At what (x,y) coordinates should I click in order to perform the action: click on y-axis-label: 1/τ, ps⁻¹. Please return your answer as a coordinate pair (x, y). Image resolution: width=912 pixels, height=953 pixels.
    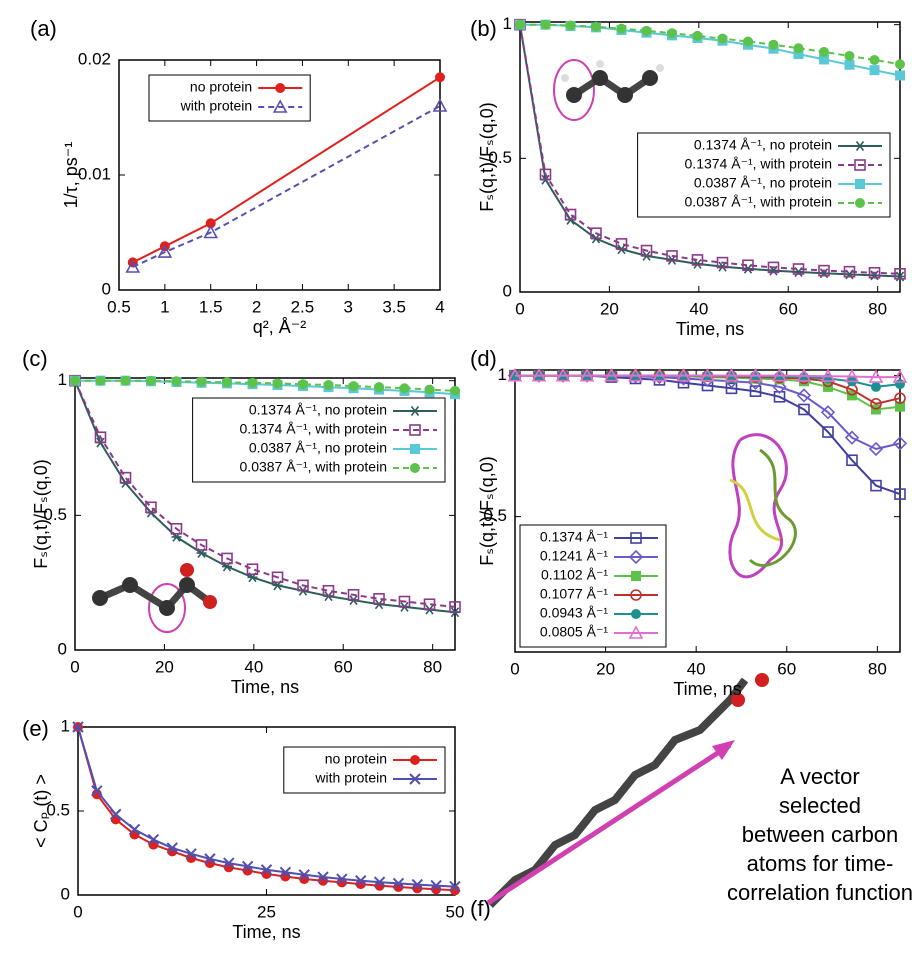
    Looking at the image, I should click on (71, 175).